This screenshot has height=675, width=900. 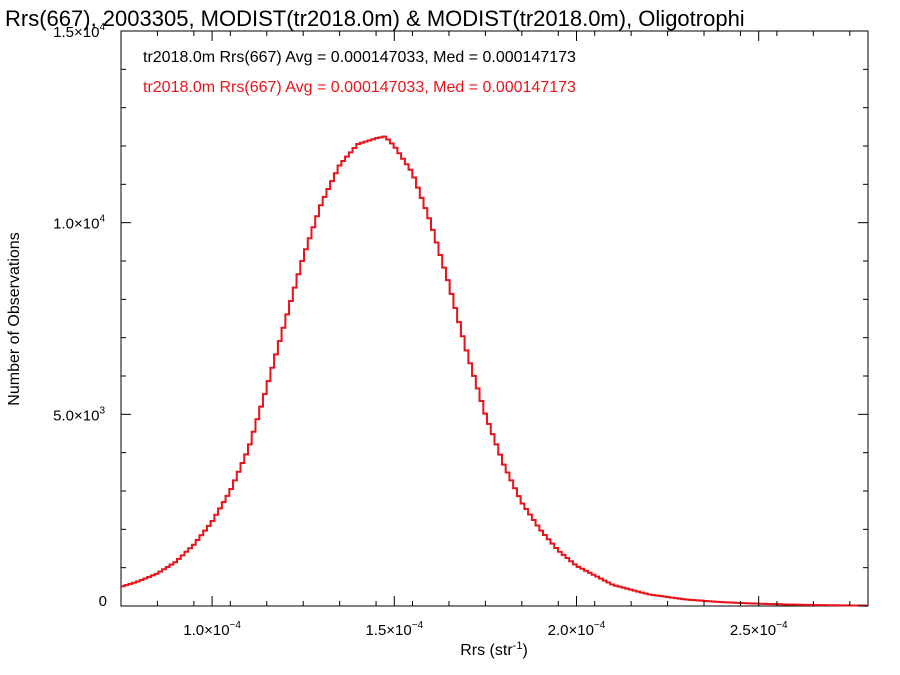 I want to click on x-tick-label: 1.0×10⁻⁴, so click(x=212, y=629).